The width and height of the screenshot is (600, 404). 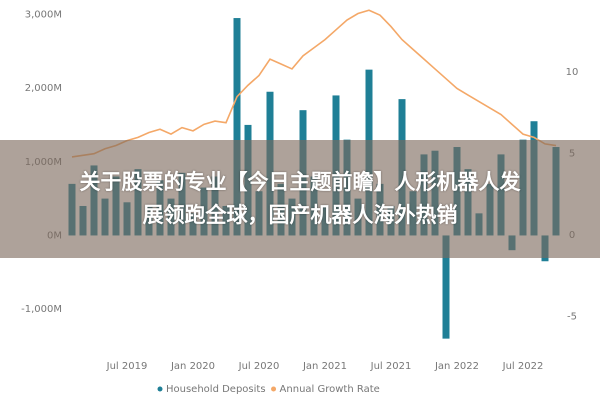 What do you see at coordinates (330, 389) in the screenshot?
I see `legend-label: Annual Growth Rate` at bounding box center [330, 389].